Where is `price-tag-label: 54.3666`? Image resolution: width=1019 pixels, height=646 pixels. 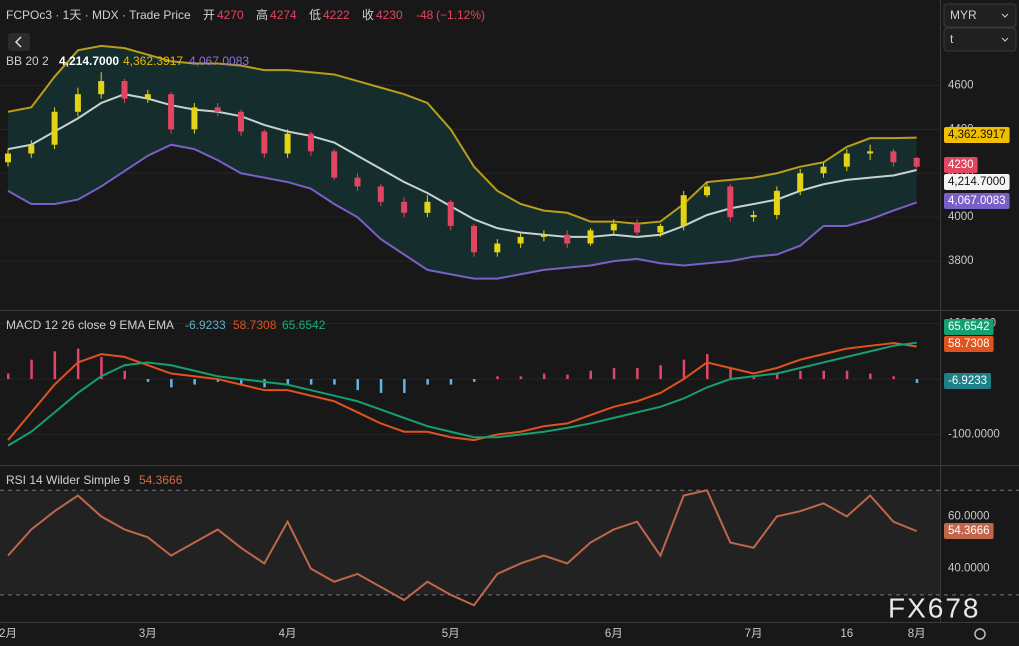
price-tag-label: 54.3666 is located at coordinates (969, 531).